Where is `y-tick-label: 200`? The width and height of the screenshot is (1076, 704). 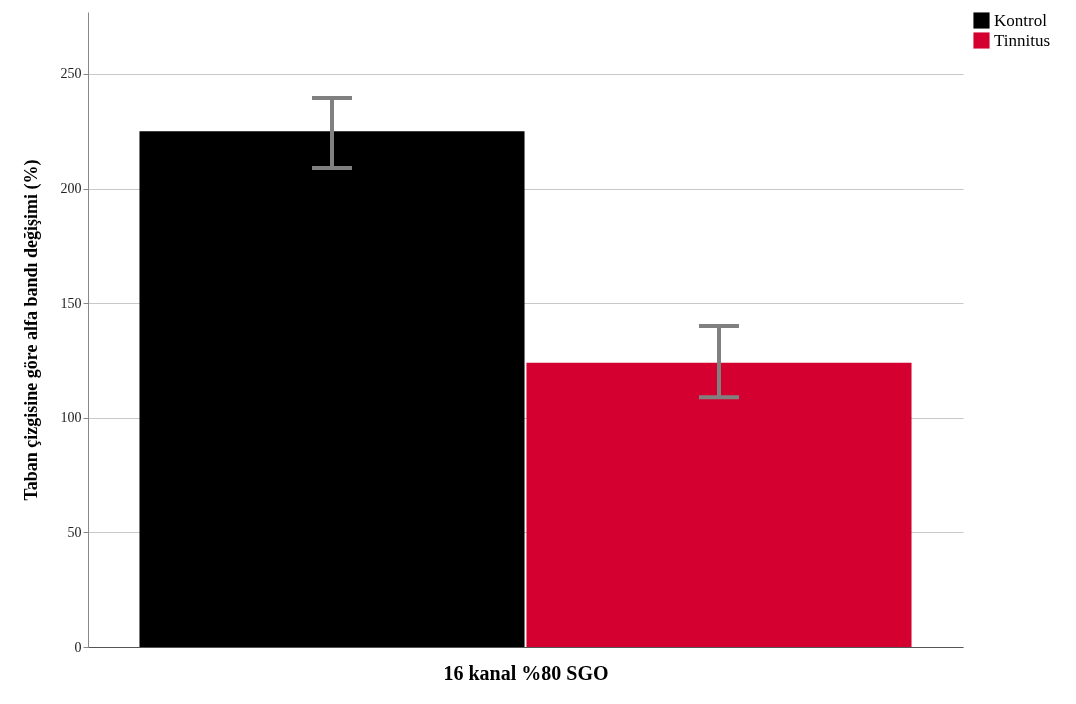 y-tick-label: 200 is located at coordinates (71, 189).